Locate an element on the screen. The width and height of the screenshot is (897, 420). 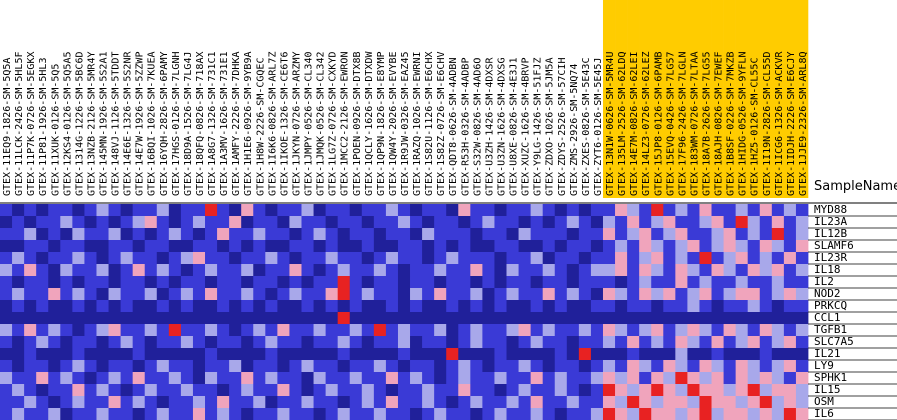
column-label: GTEX-1QCLY-1626-SM-DTXDW is located at coordinates (369, 123).